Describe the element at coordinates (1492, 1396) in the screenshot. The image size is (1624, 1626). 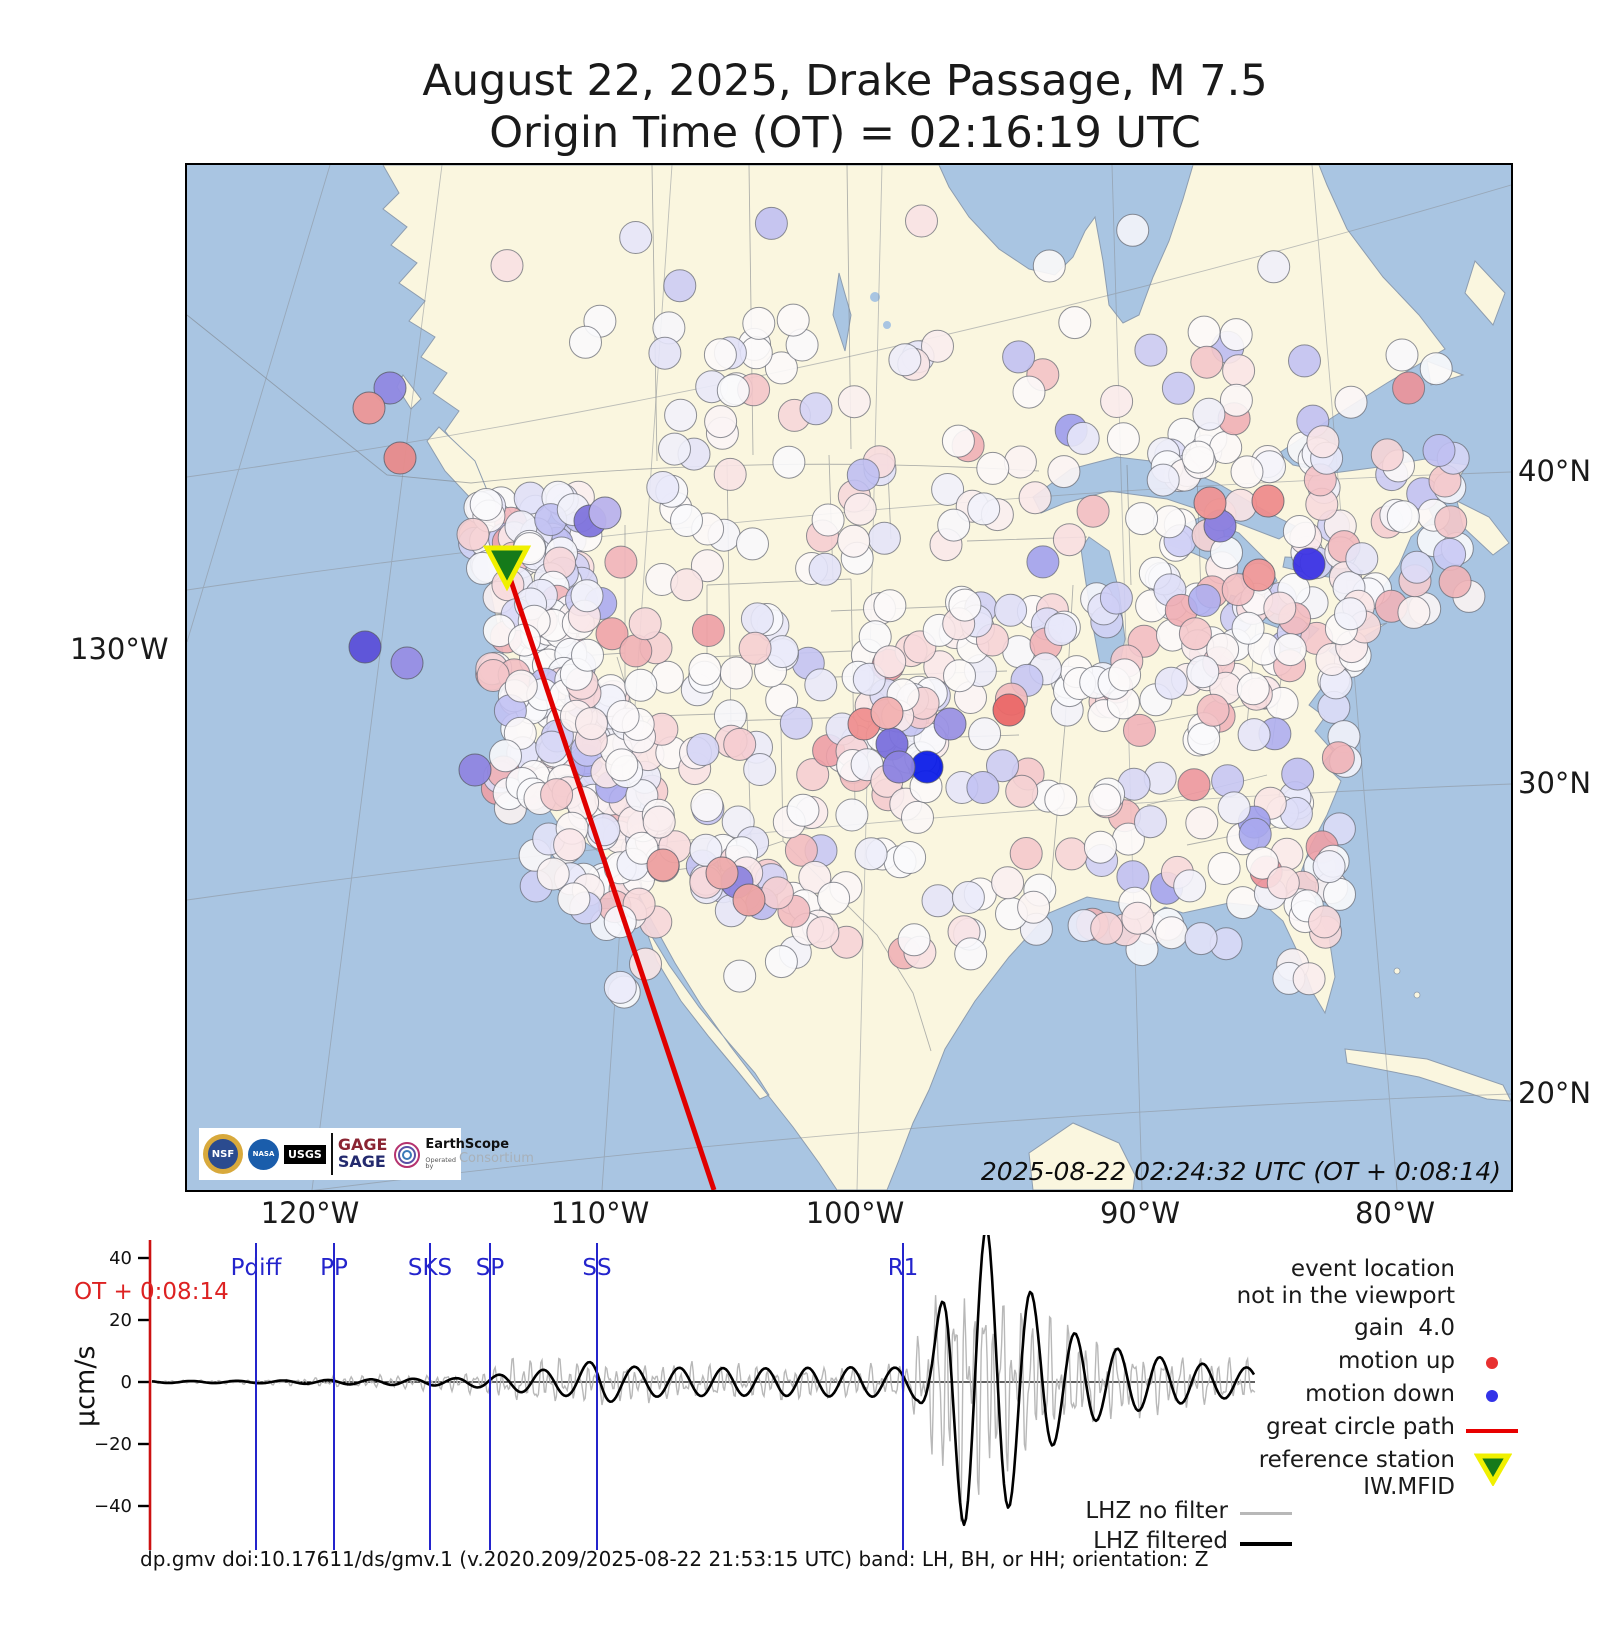
I see `motion-down-dot-icon` at that location.